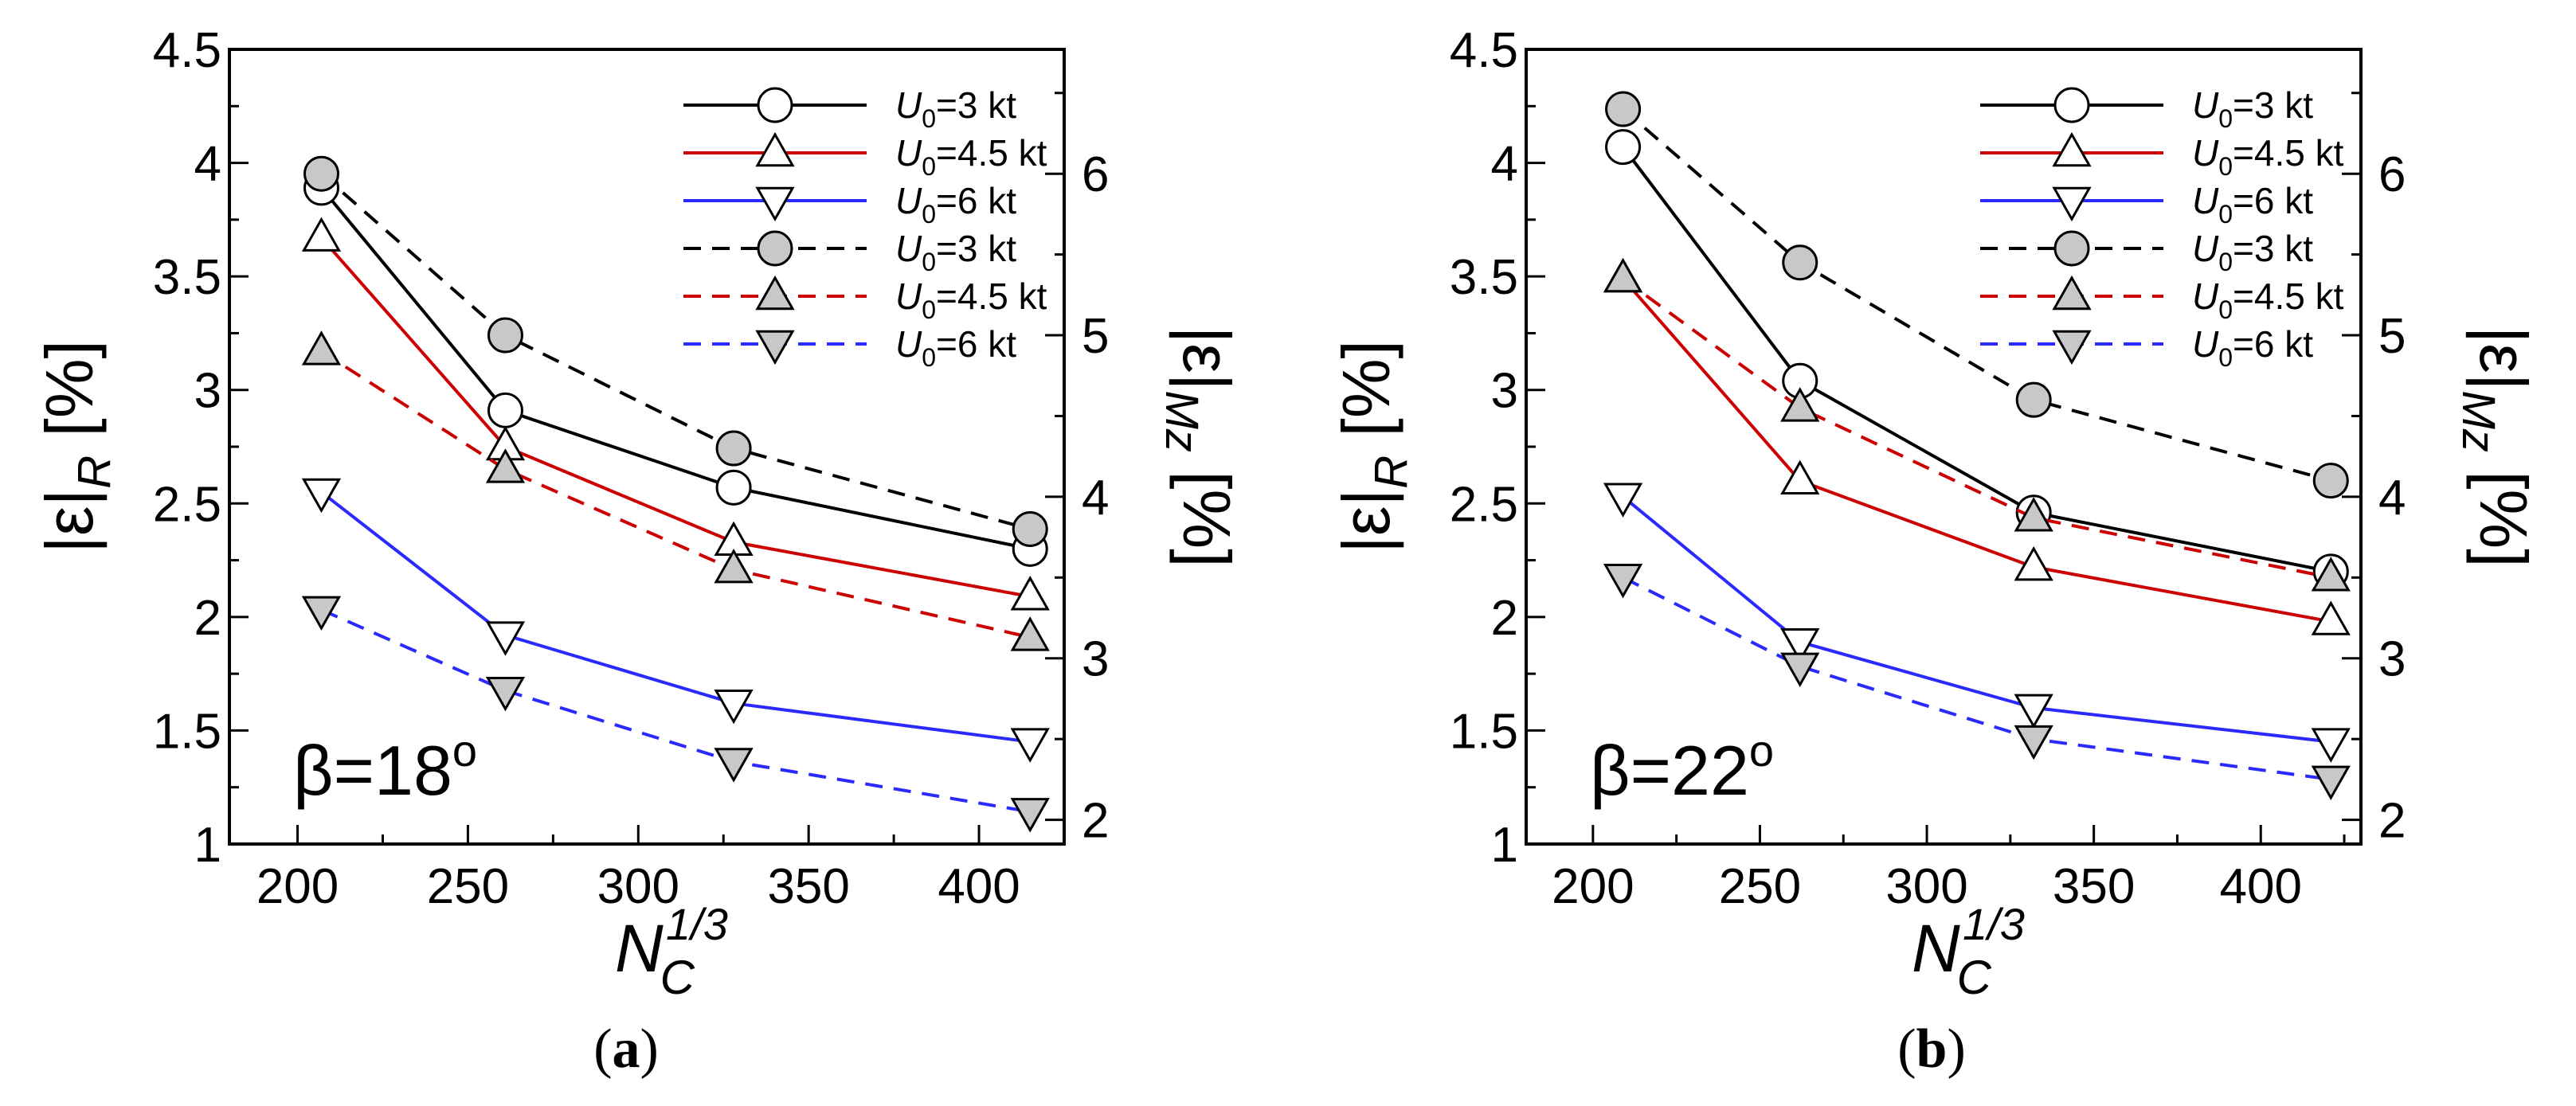 The width and height of the screenshot is (2576, 1106). I want to click on x-tick-label: 250, so click(468, 886).